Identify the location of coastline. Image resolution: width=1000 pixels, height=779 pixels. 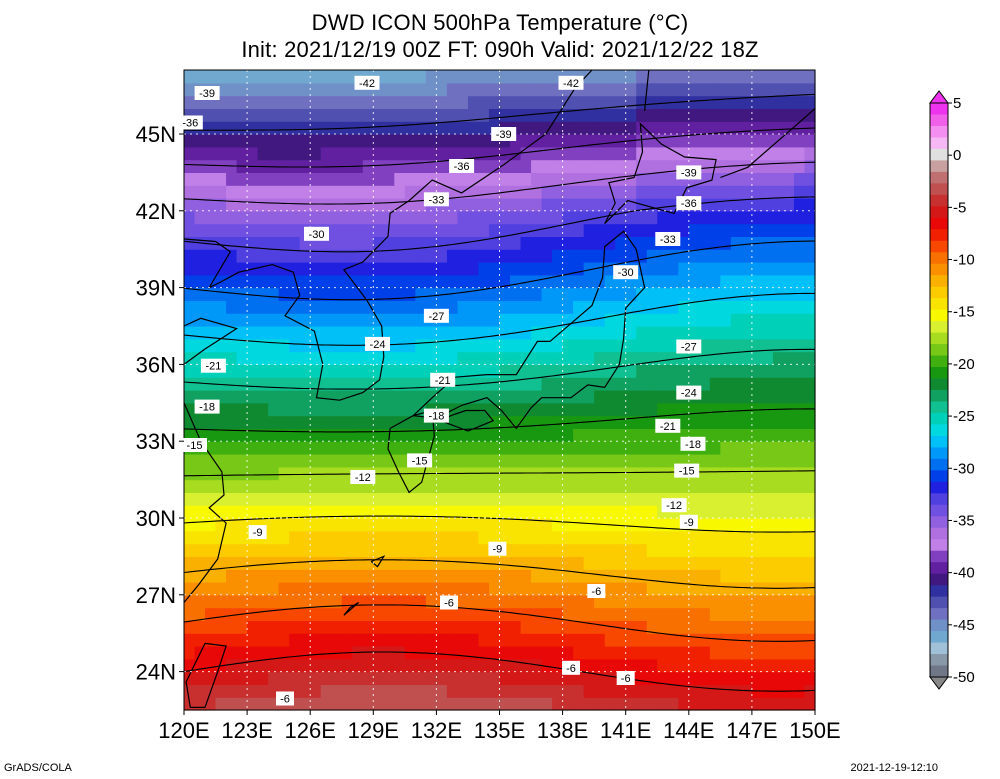
(467, 420).